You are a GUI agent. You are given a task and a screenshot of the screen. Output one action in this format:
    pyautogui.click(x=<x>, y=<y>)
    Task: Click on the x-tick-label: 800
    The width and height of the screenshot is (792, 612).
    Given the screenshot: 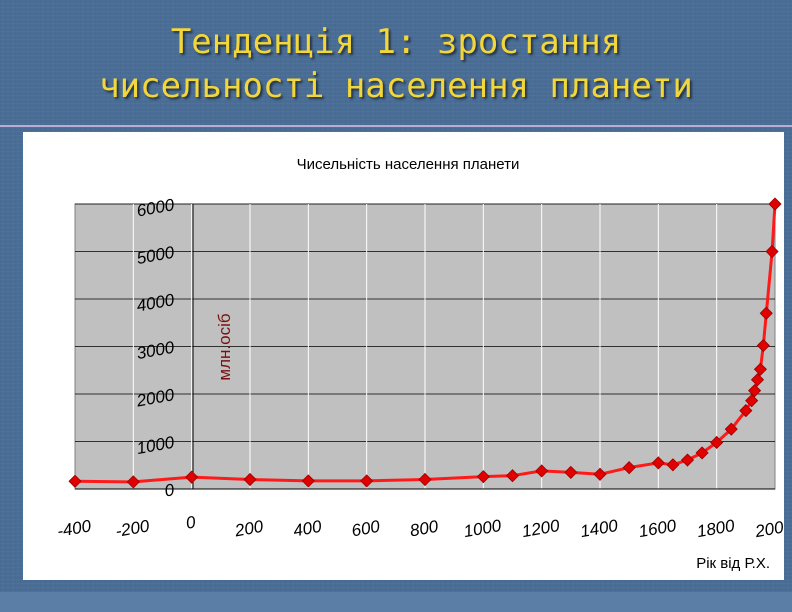 What is the action you would take?
    pyautogui.click(x=424, y=529)
    